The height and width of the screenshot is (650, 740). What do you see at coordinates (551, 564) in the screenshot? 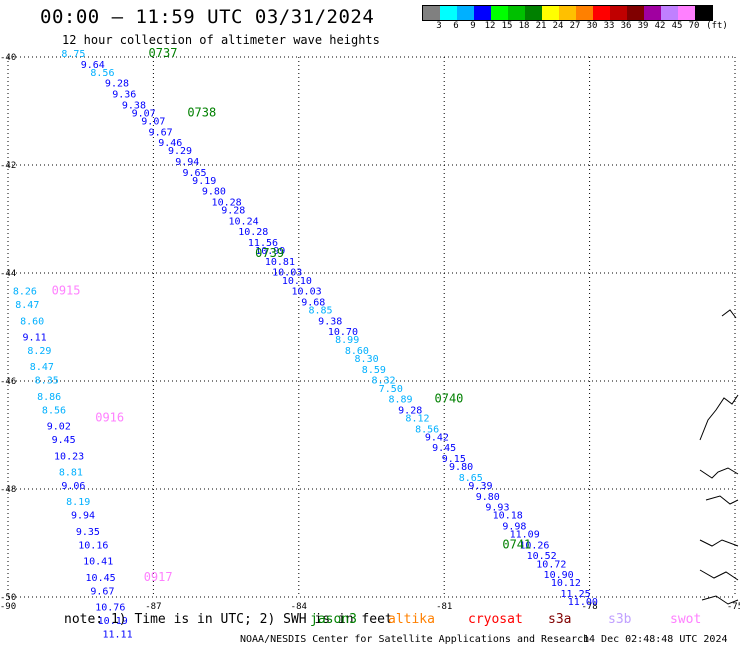
I see `wave-height-value: 10.72` at bounding box center [551, 564].